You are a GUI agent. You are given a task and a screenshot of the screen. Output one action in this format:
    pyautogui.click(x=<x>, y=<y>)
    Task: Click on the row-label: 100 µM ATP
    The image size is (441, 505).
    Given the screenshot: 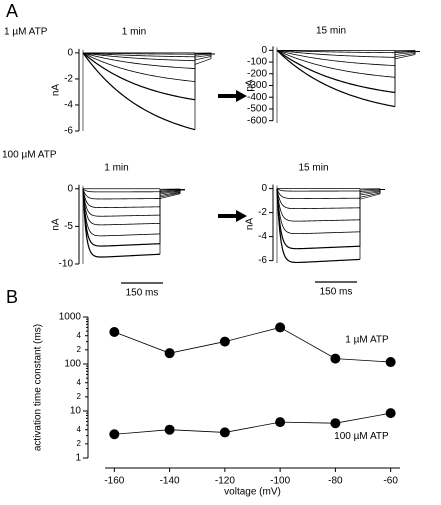 What is the action you would take?
    pyautogui.click(x=29, y=155)
    